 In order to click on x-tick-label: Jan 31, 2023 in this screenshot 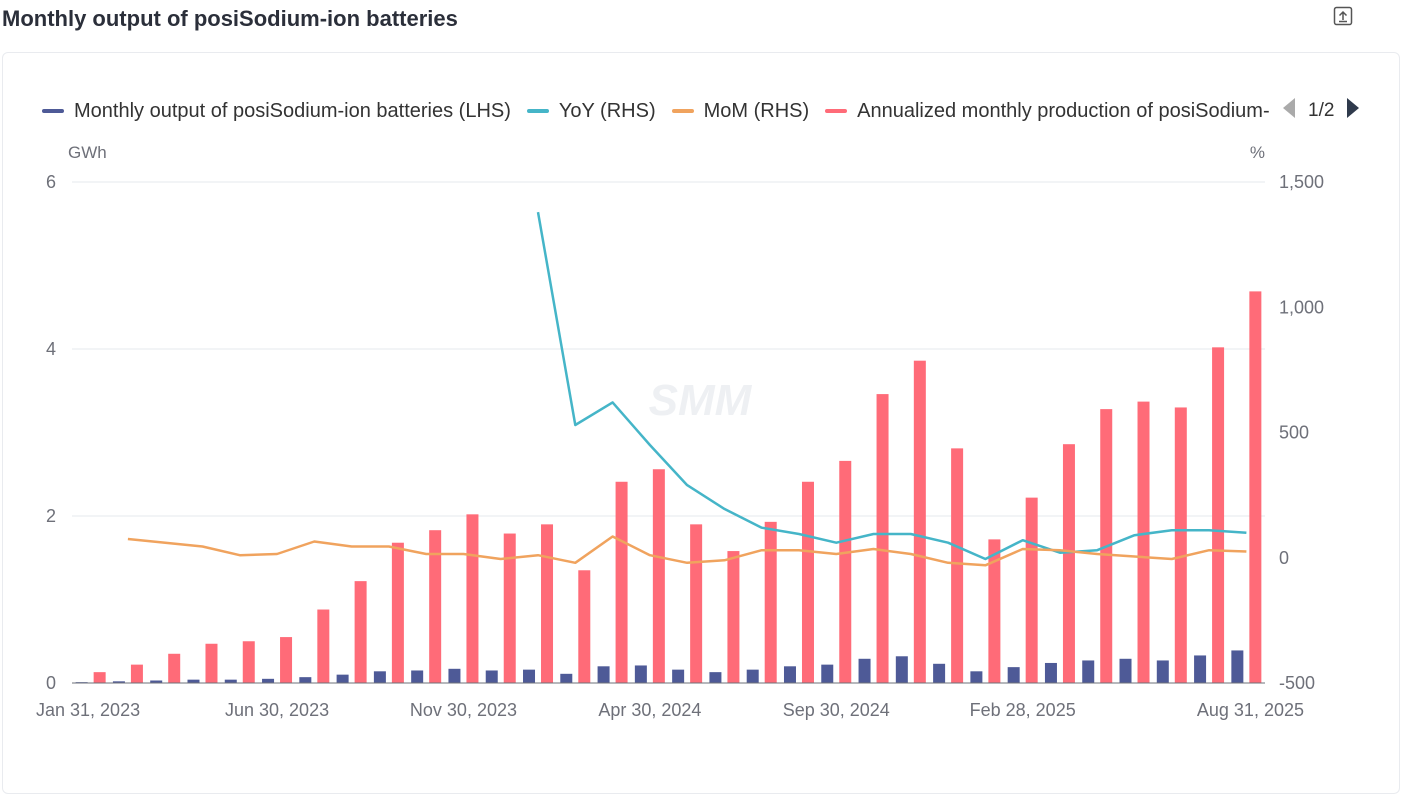, I will do `click(88, 710)`.